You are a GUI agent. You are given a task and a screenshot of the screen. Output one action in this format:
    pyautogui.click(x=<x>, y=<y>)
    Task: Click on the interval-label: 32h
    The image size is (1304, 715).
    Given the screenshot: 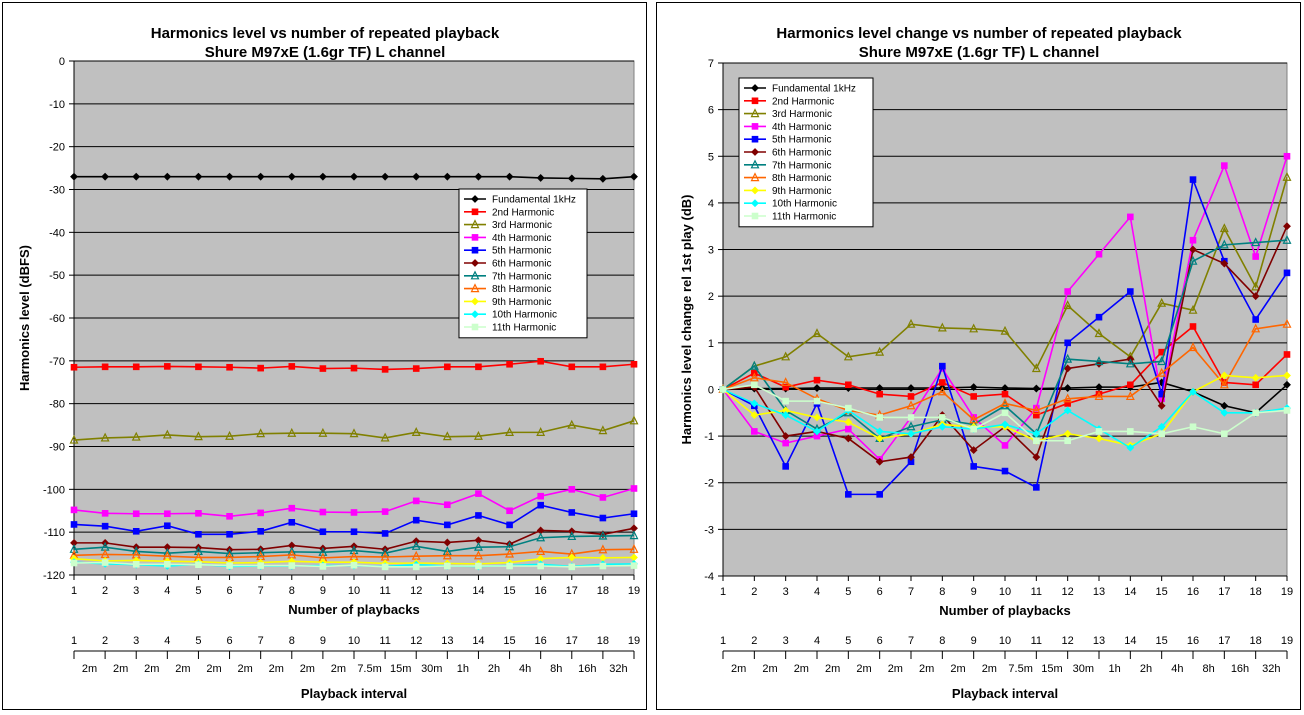 What is the action you would take?
    pyautogui.click(x=1271, y=669)
    